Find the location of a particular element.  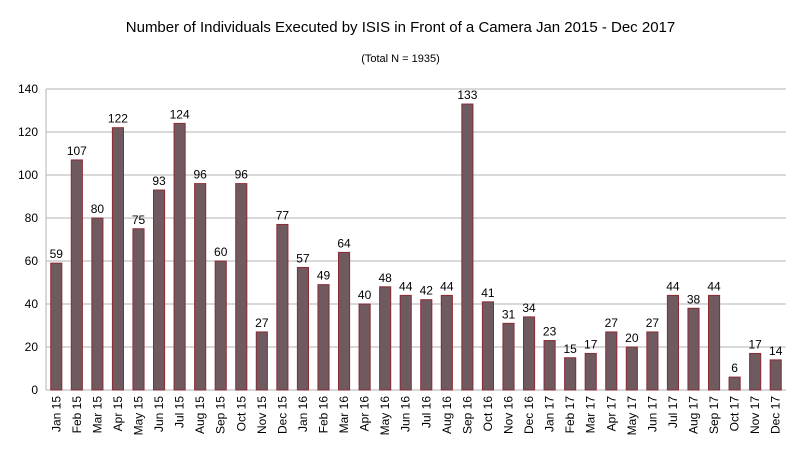

x-tick-label: Aug 17 is located at coordinates (694, 415).